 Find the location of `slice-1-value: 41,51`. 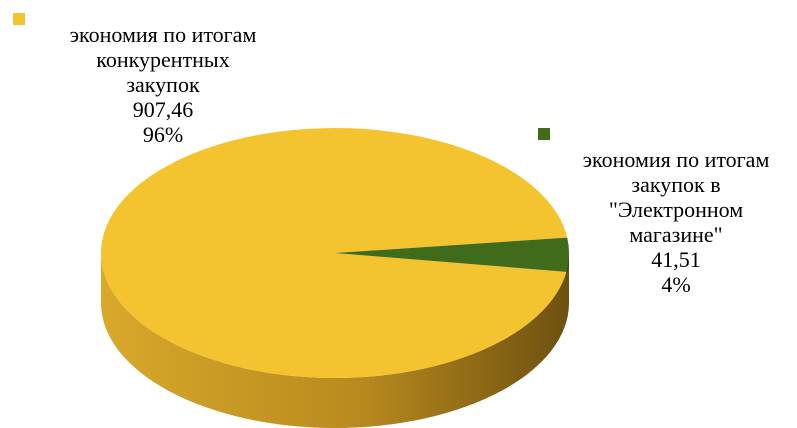

slice-1-value: 41,51 is located at coordinates (676, 259).